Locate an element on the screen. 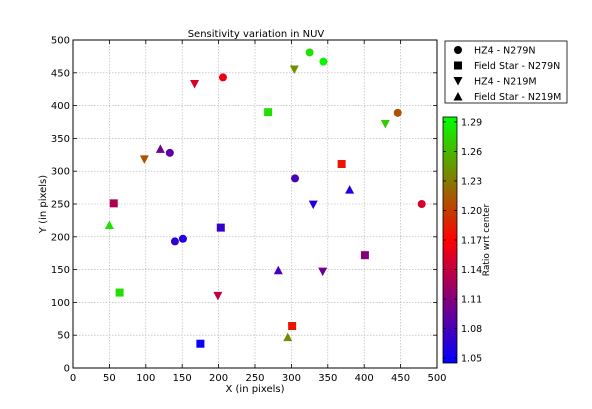 The height and width of the screenshot is (409, 592). colorbar-tick-label: 1.23 is located at coordinates (471, 181).